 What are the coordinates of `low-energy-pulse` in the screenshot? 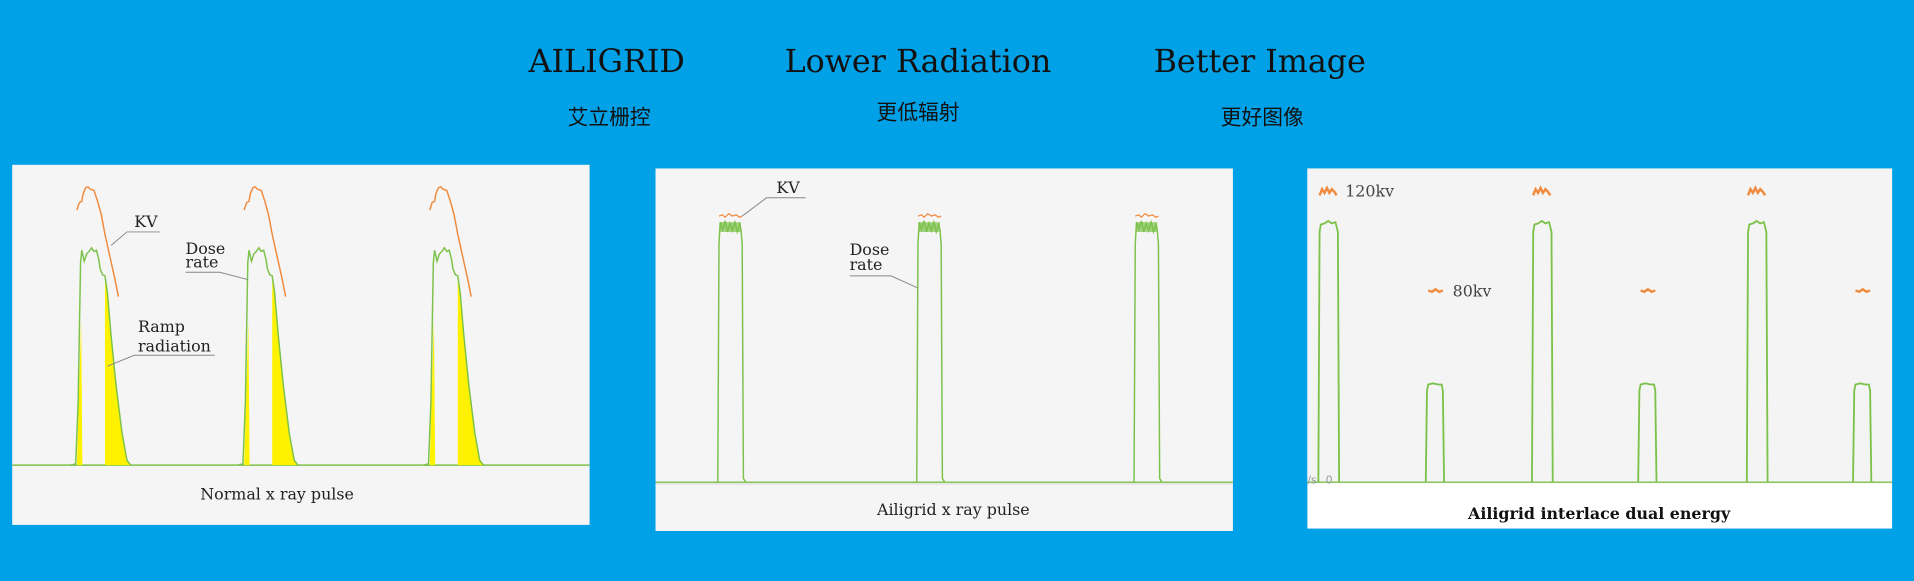 It's located at (1435, 385).